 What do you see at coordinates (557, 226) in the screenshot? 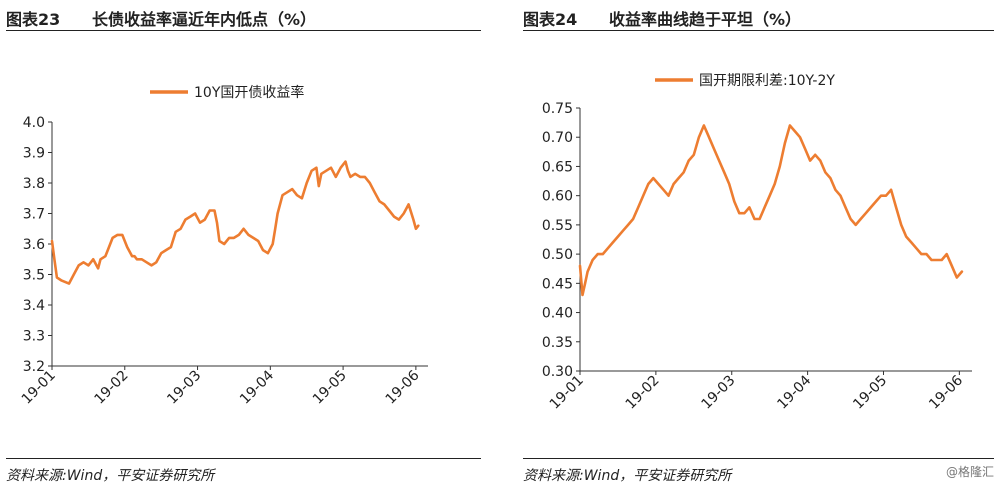
I see `y-tick-label: 0.55` at bounding box center [557, 226].